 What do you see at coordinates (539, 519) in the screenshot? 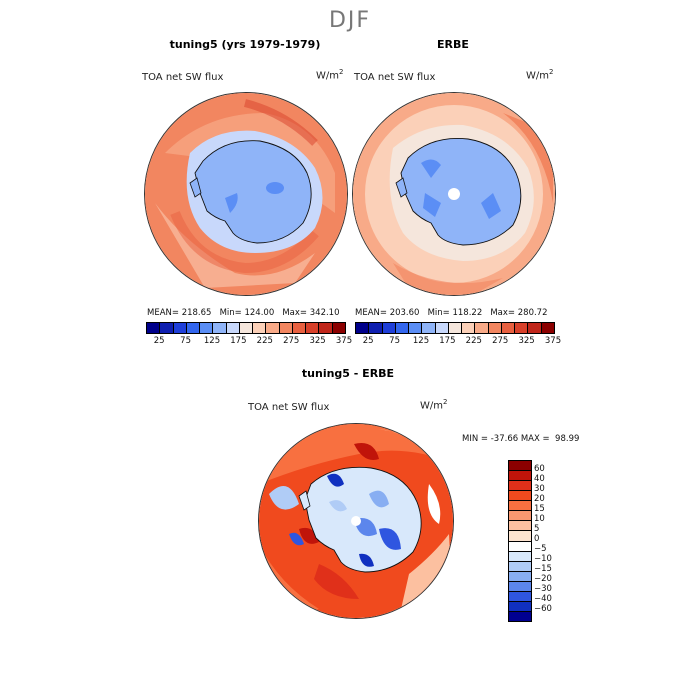
I see `colorbar-tick-label: 10` at bounding box center [539, 519].